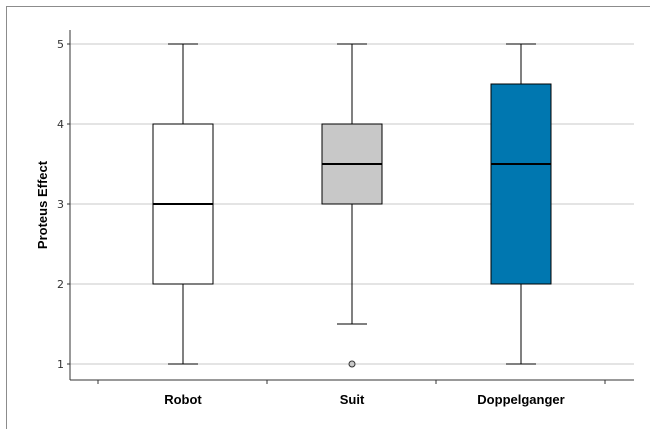 Image resolution: width=652 pixels, height=431 pixels. What do you see at coordinates (183, 204) in the screenshot?
I see `box-robot` at bounding box center [183, 204].